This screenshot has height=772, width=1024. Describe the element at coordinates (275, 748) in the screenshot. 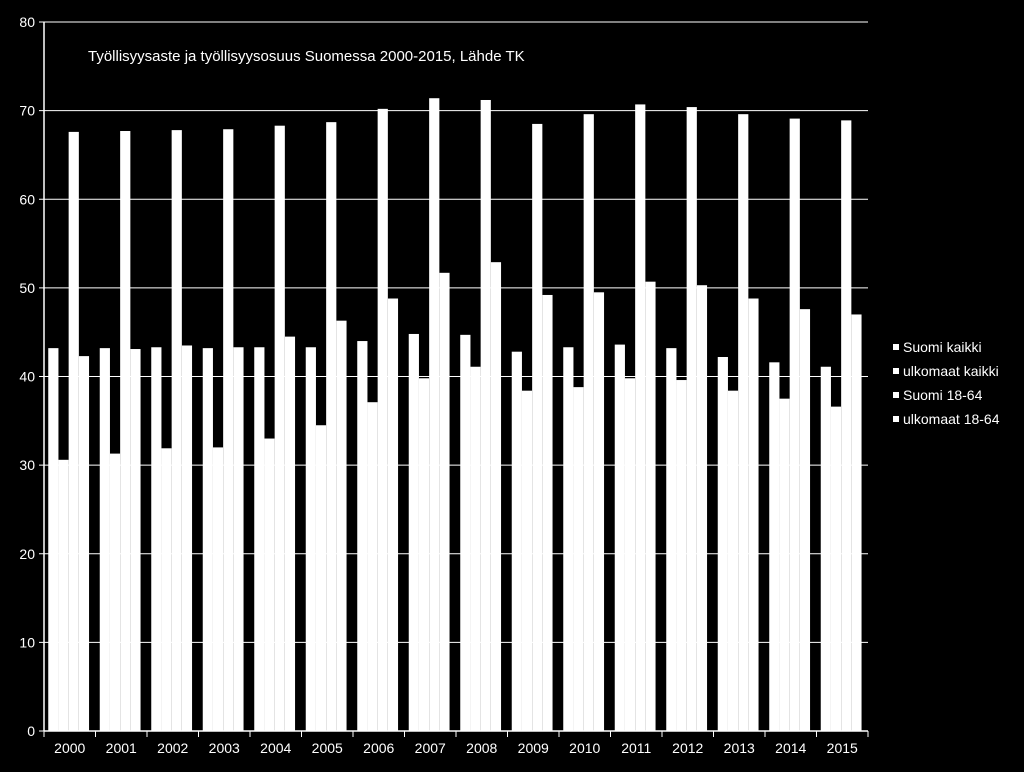

I see `x-tick-label: 2004` at that location.